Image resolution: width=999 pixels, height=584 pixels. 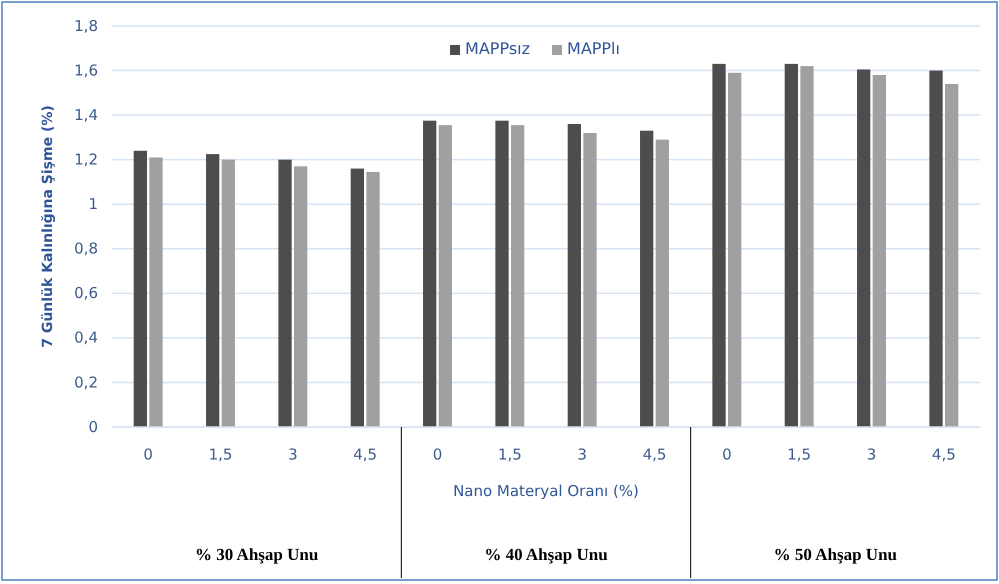 What do you see at coordinates (86, 382) in the screenshot?
I see `y-tick-label: 0,2` at bounding box center [86, 382].